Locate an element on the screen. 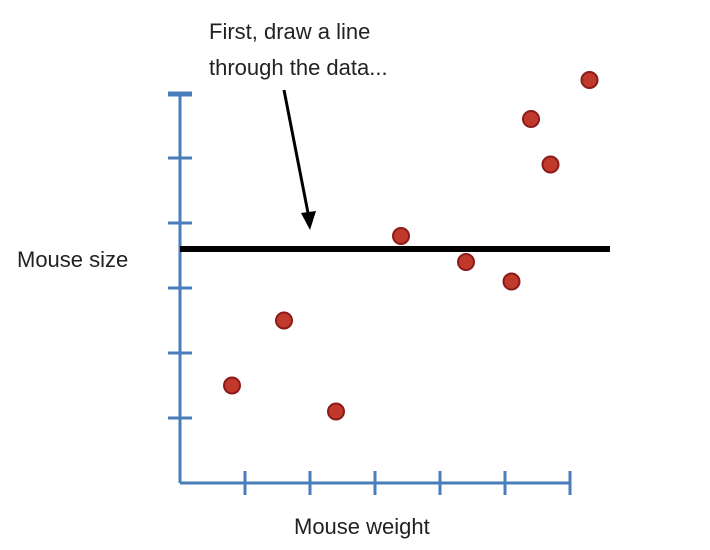  annotation-arrow-shaft is located at coordinates (296, 154).